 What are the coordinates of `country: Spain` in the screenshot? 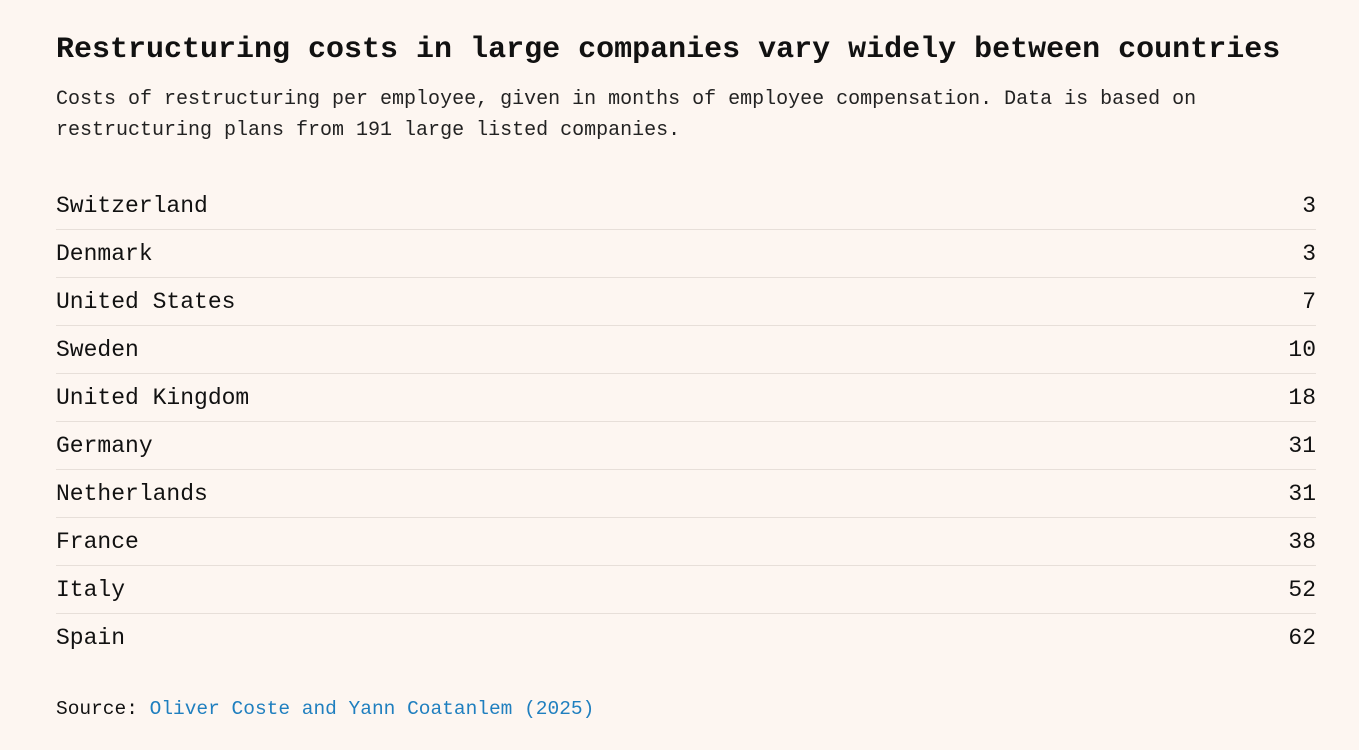 It's located at (91, 637).